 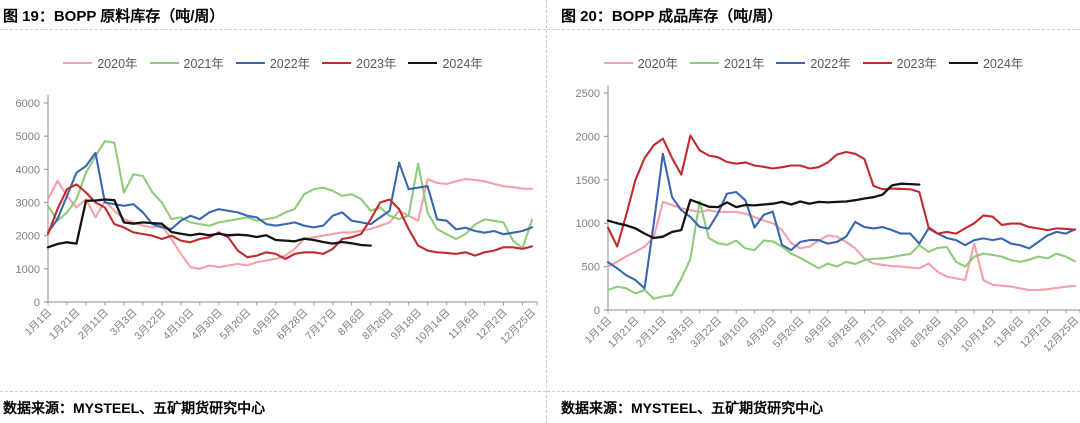 What do you see at coordinates (591, 268) in the screenshot?
I see `y-axis-label: 500` at bounding box center [591, 268].